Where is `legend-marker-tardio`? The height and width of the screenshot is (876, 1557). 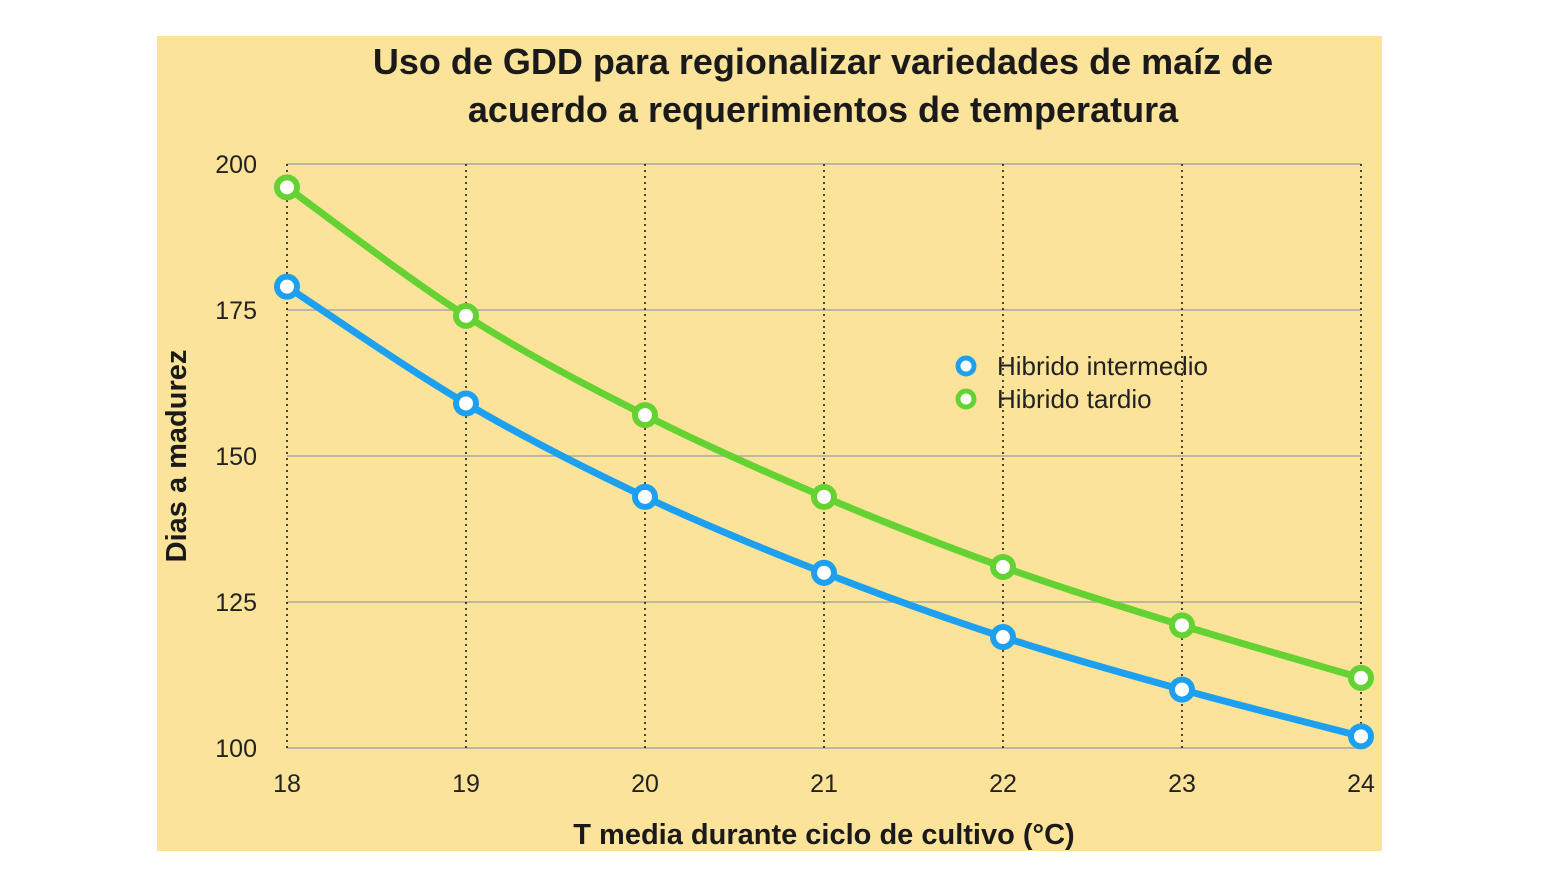
legend-marker-tardio is located at coordinates (966, 399).